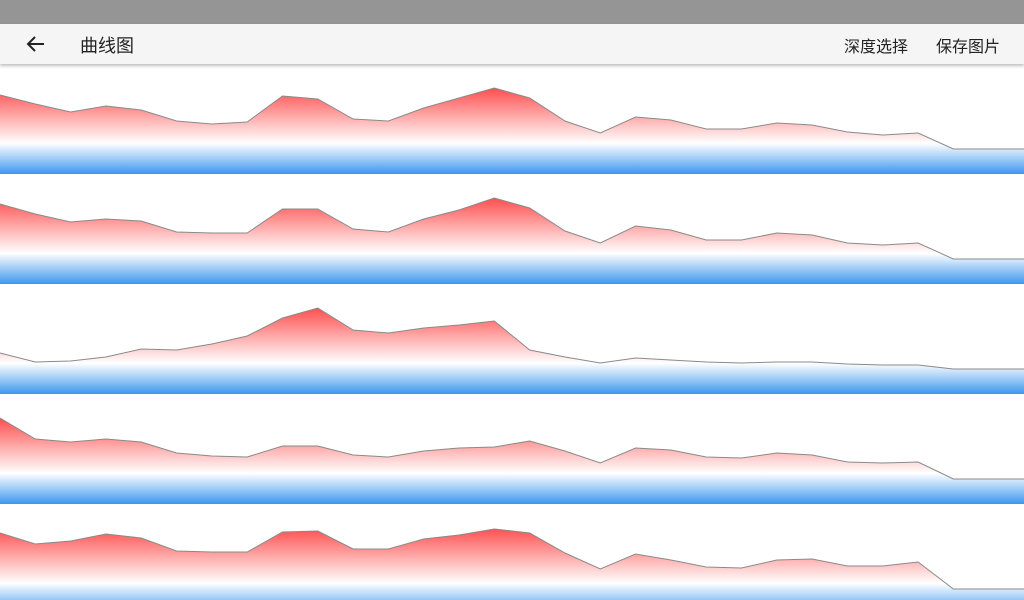 The width and height of the screenshot is (1024, 600). What do you see at coordinates (512, 44) in the screenshot?
I see `app-bar: 曲线图 深度选择 保存图片` at bounding box center [512, 44].